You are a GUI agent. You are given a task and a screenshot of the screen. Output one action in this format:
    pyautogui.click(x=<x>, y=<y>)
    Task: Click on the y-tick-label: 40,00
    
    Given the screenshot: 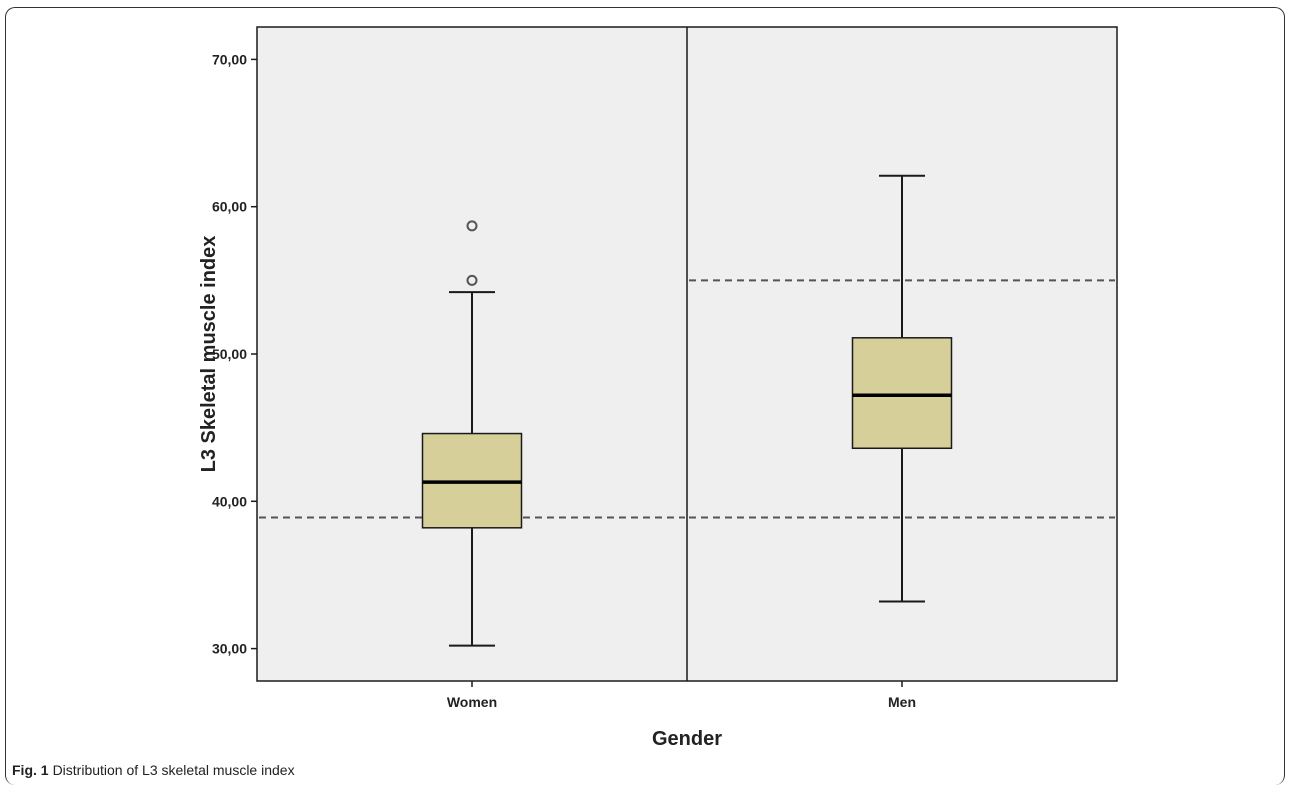 What is the action you would take?
    pyautogui.click(x=229, y=501)
    